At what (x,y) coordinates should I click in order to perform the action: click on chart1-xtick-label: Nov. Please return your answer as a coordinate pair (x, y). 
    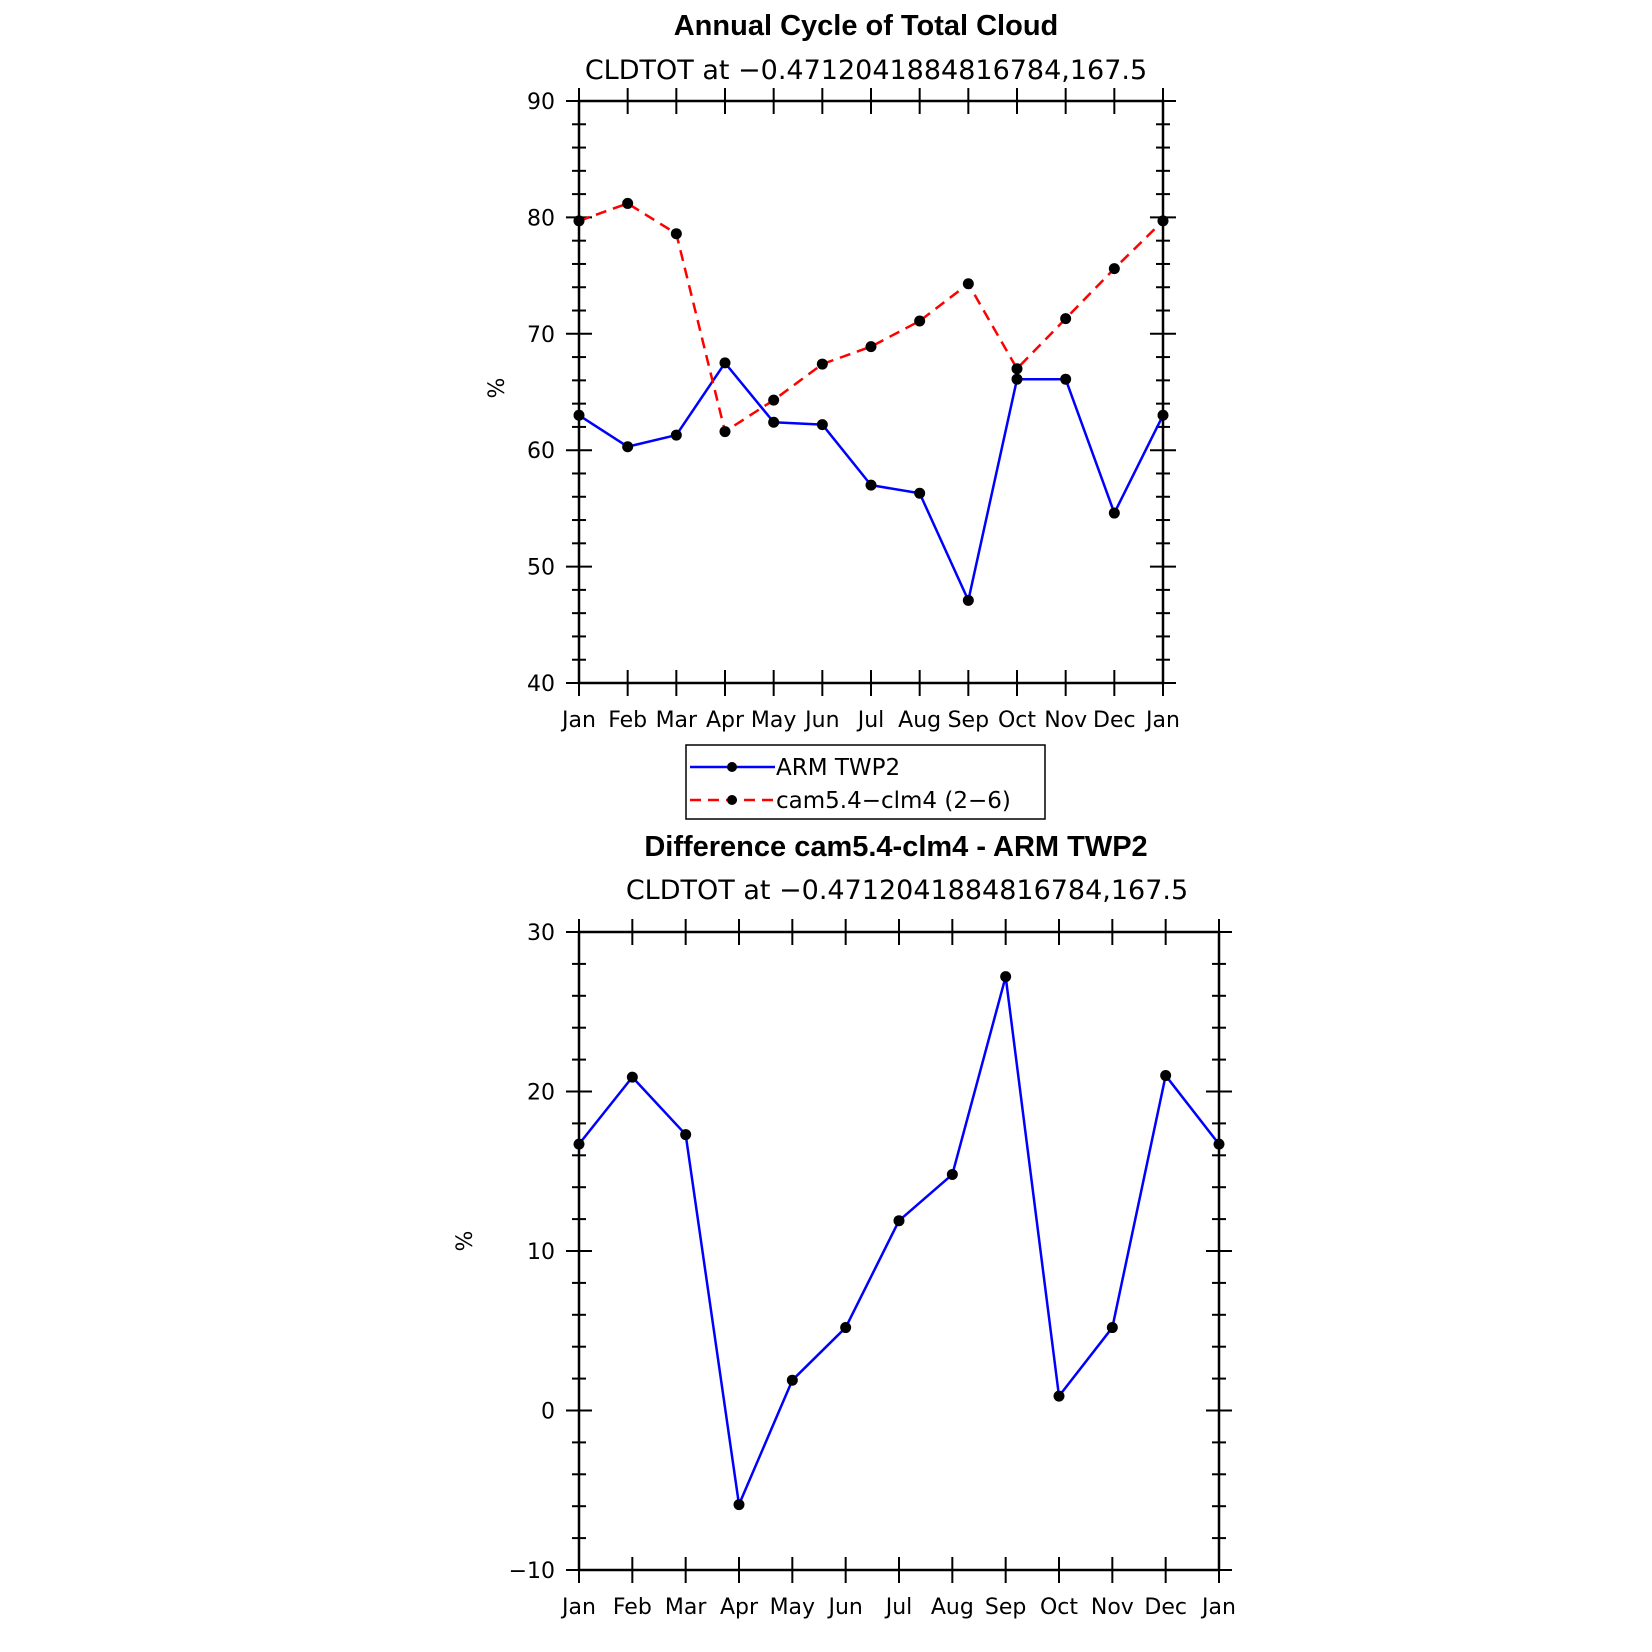
    Looking at the image, I should click on (1065, 720).